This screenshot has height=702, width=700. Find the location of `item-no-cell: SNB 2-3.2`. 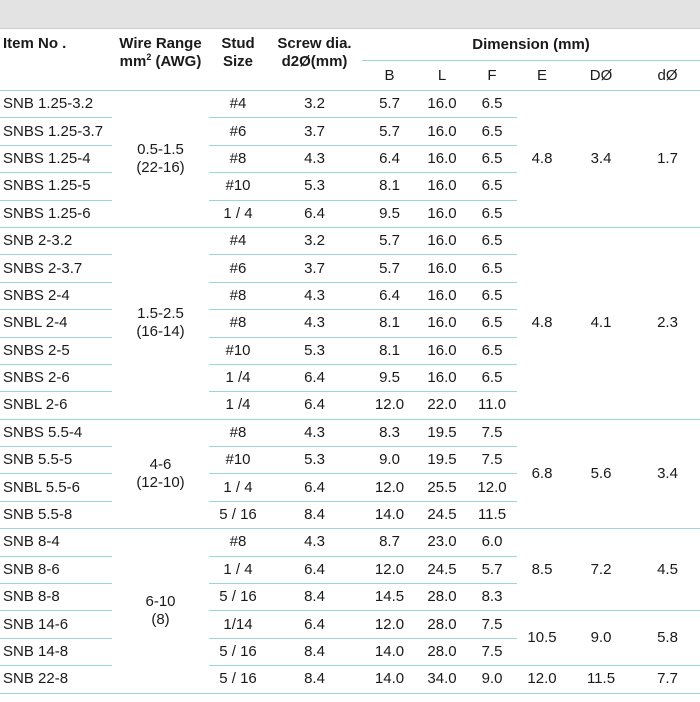

item-no-cell: SNB 2-3.2 is located at coordinates (56, 241).